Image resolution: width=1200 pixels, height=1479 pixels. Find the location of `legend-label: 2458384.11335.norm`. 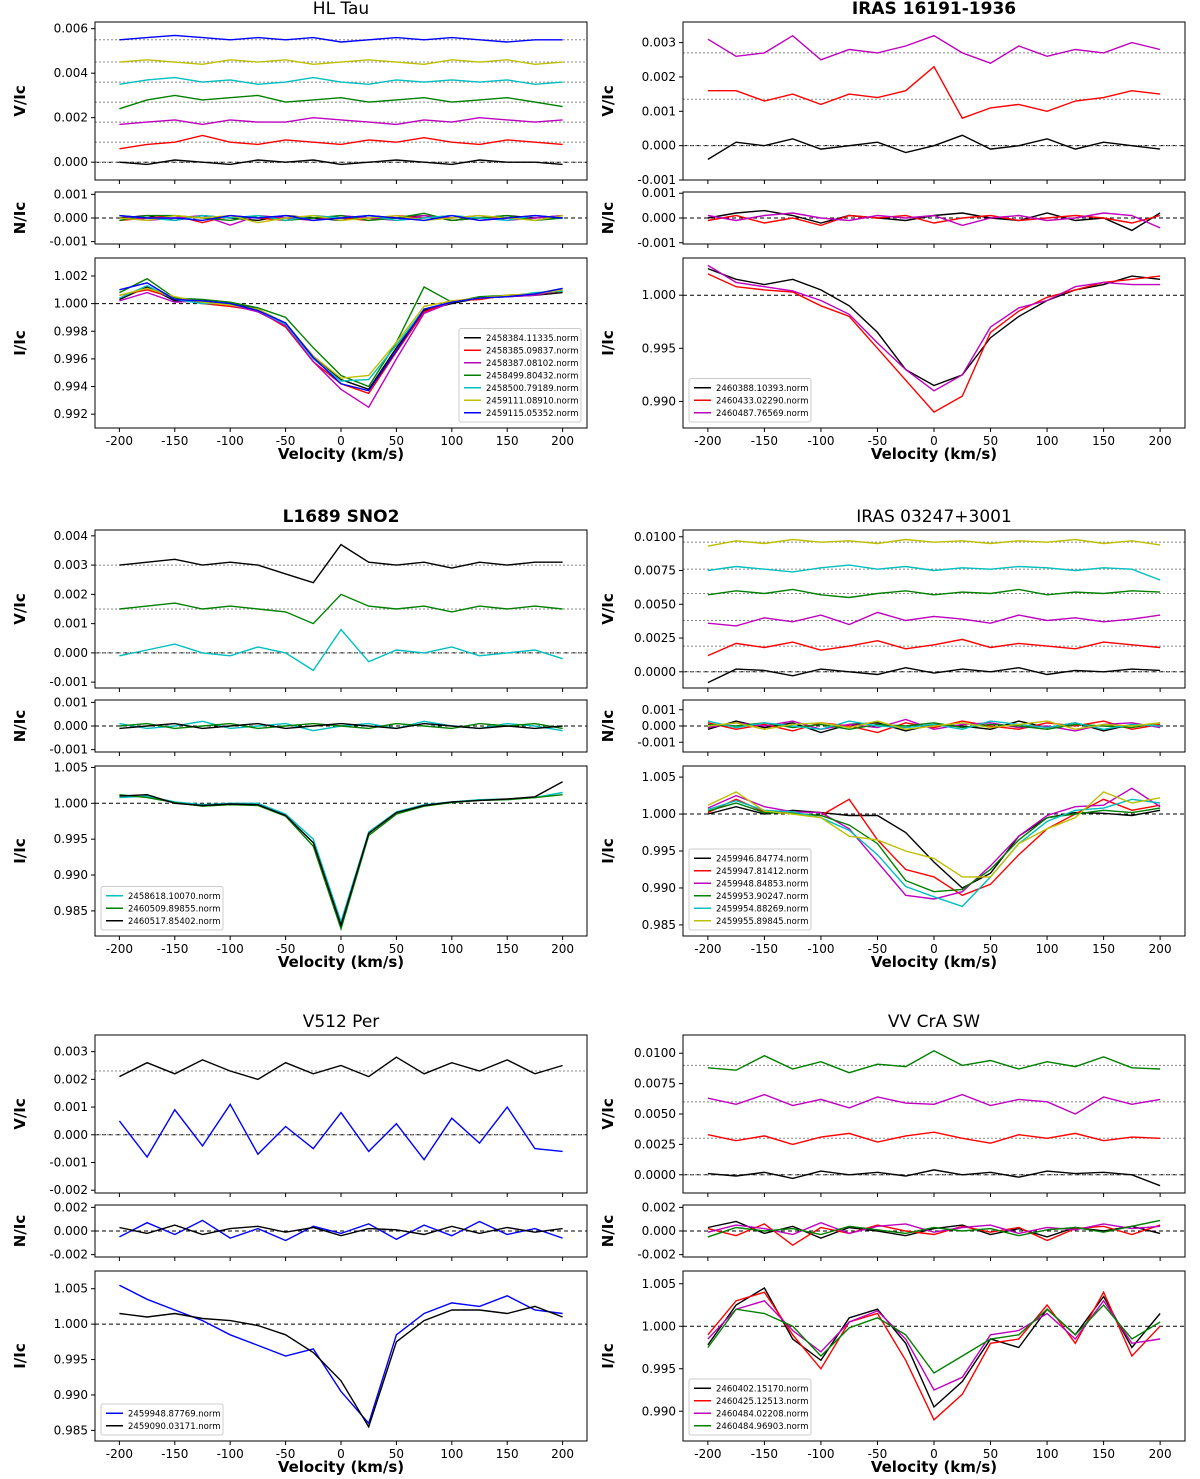

legend-label: 2458384.11335.norm is located at coordinates (532, 339).